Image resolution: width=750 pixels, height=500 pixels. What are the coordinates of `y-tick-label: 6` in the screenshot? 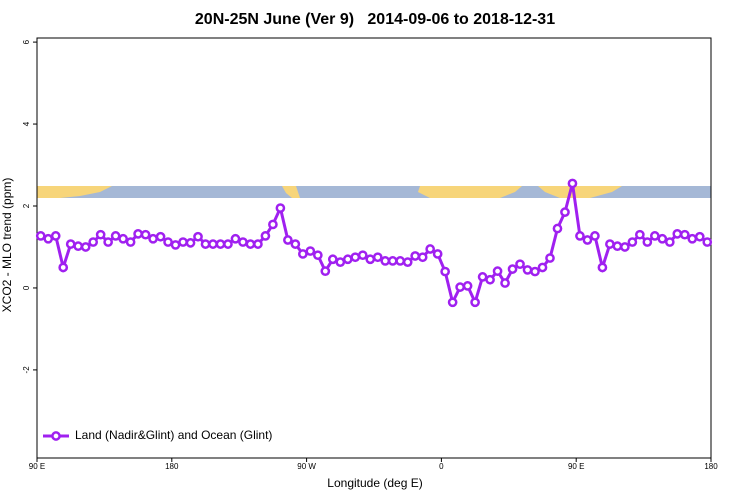 It's located at (26, 41).